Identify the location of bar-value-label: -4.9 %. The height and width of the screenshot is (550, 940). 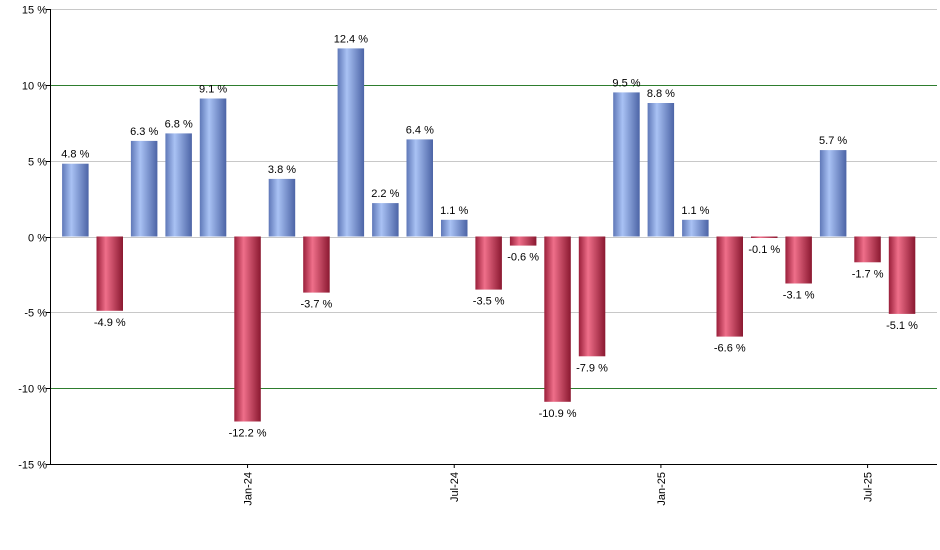
(110, 323).